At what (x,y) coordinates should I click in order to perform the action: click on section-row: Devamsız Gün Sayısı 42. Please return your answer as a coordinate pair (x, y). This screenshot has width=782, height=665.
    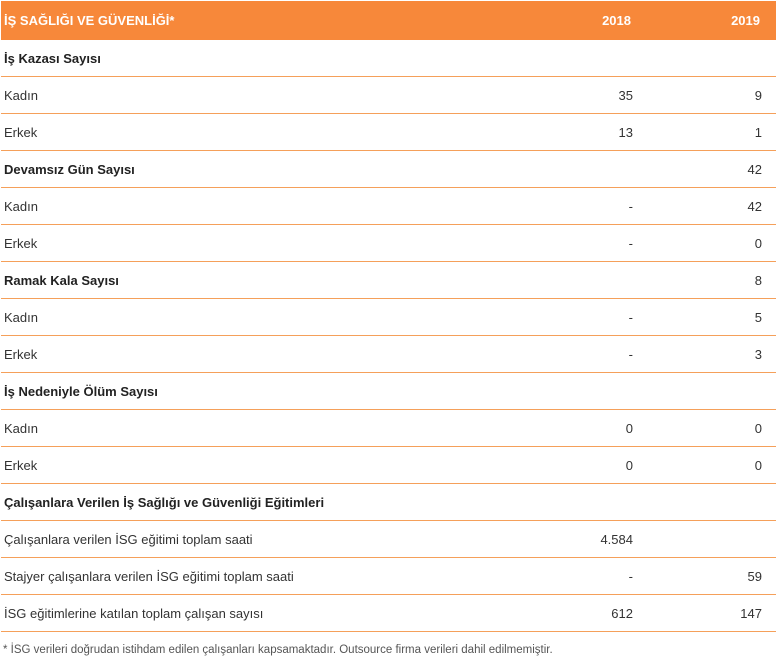
    Looking at the image, I should click on (388, 169).